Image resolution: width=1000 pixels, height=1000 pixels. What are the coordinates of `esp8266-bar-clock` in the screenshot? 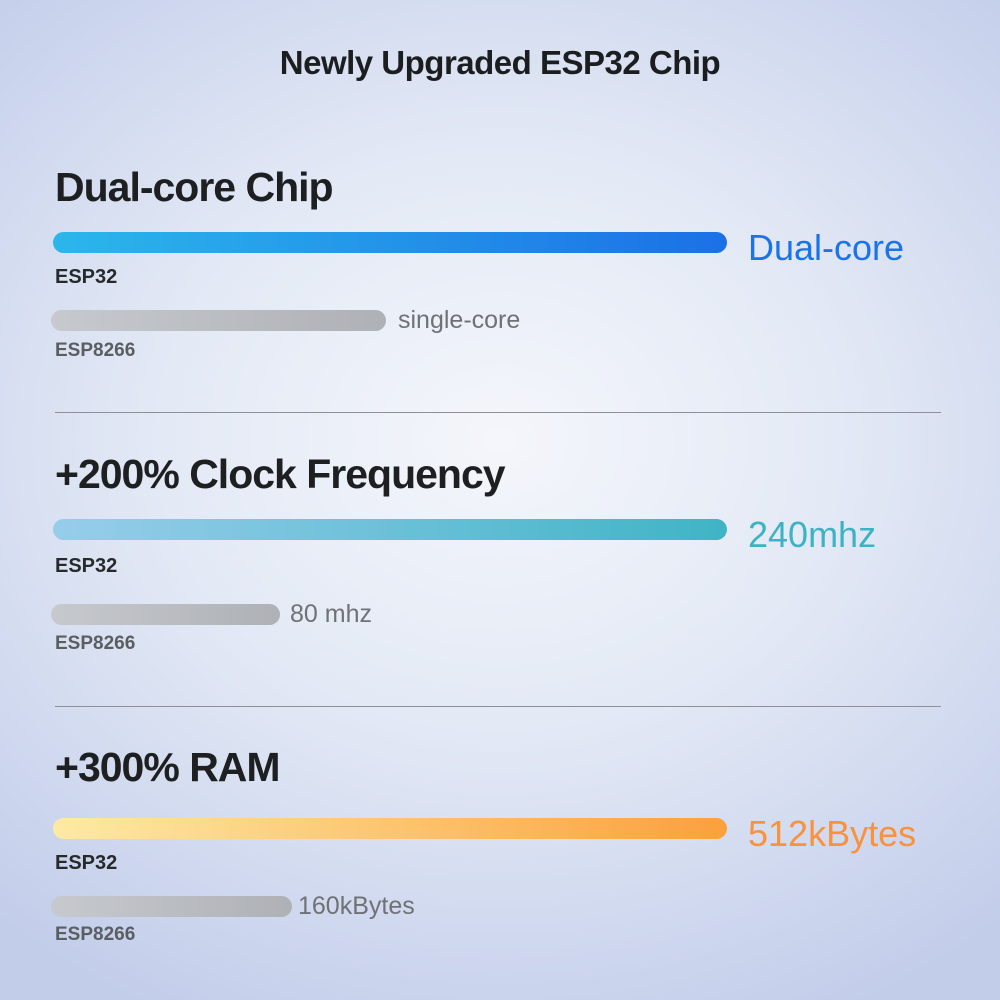 It's located at (165, 614).